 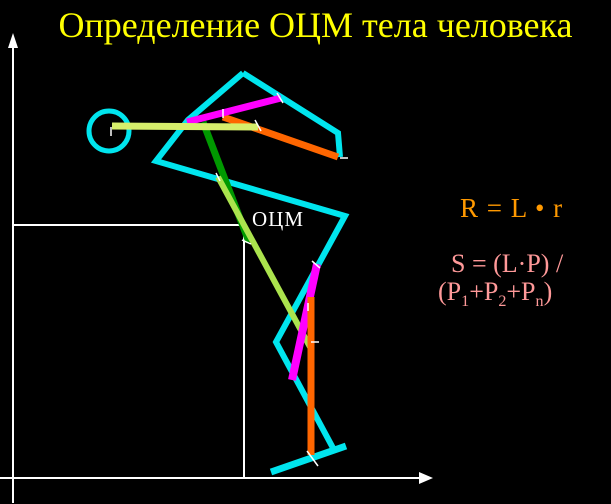 I want to click on segment-magenta-upper, so click(x=234, y=110).